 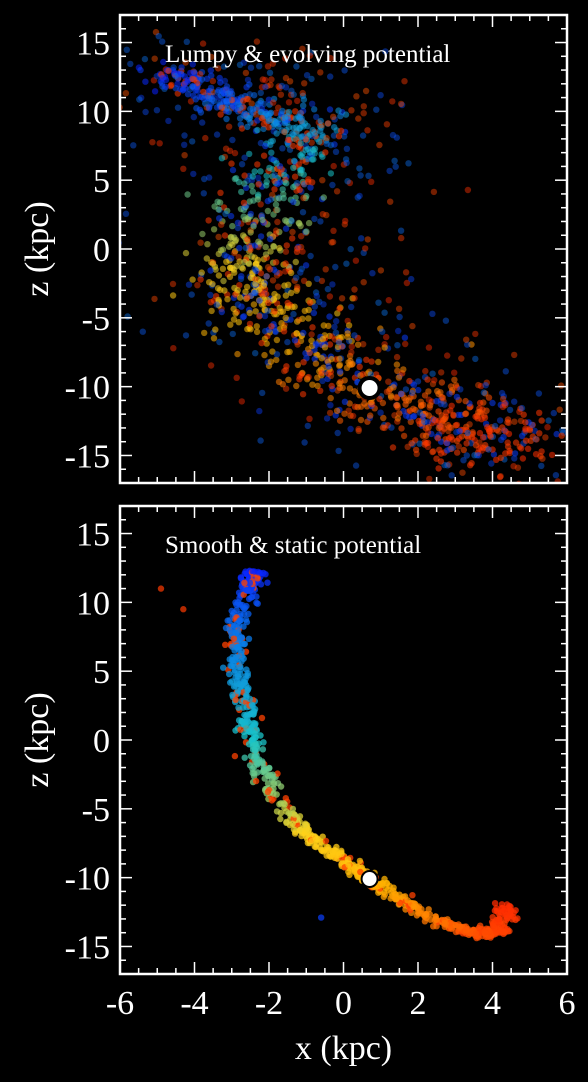 What do you see at coordinates (37, 248) in the screenshot?
I see `y-axis-title: z (kpc)` at bounding box center [37, 248].